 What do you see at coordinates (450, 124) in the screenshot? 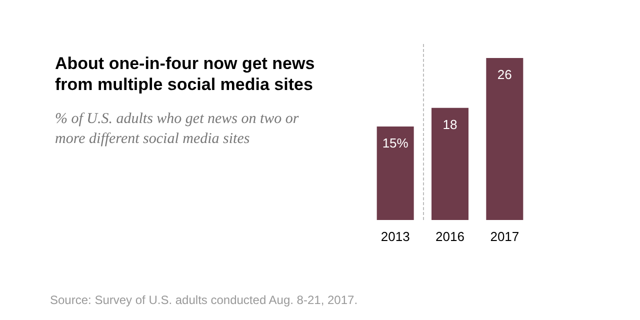
I see `data-label: 18` at bounding box center [450, 124].